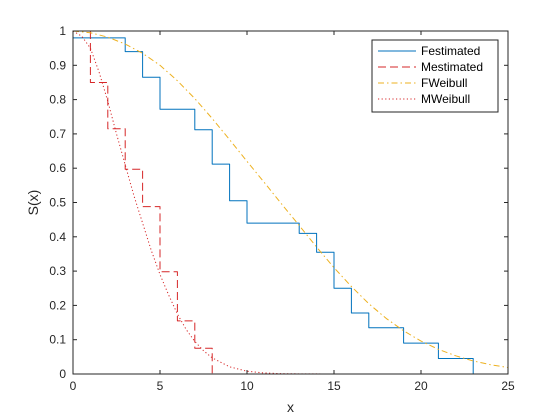 The height and width of the screenshot is (420, 560). I want to click on y-tick-label: 0, so click(62, 374).